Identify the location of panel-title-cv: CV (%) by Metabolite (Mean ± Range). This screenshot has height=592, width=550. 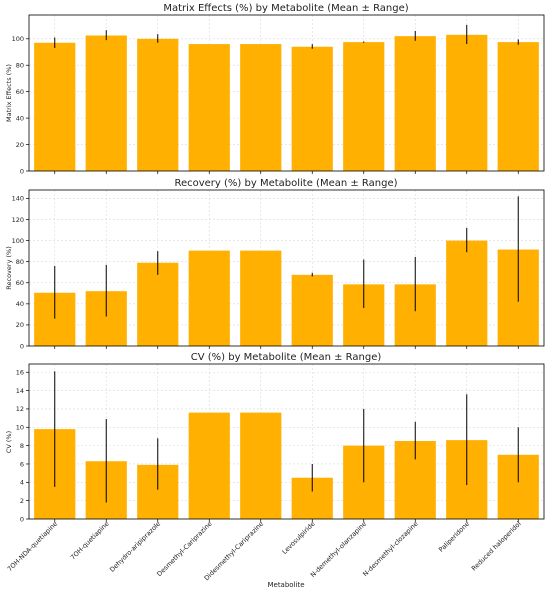
(286, 357).